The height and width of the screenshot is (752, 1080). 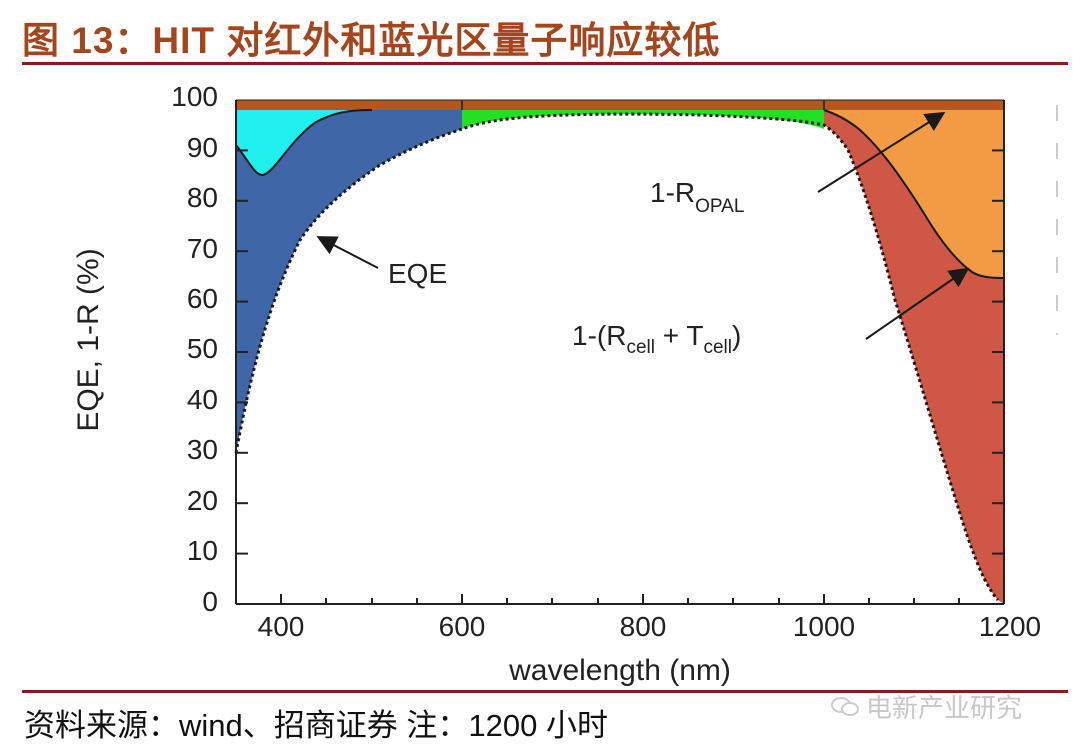 What do you see at coordinates (281, 626) in the screenshot?
I see `svg-text: 400` at bounding box center [281, 626].